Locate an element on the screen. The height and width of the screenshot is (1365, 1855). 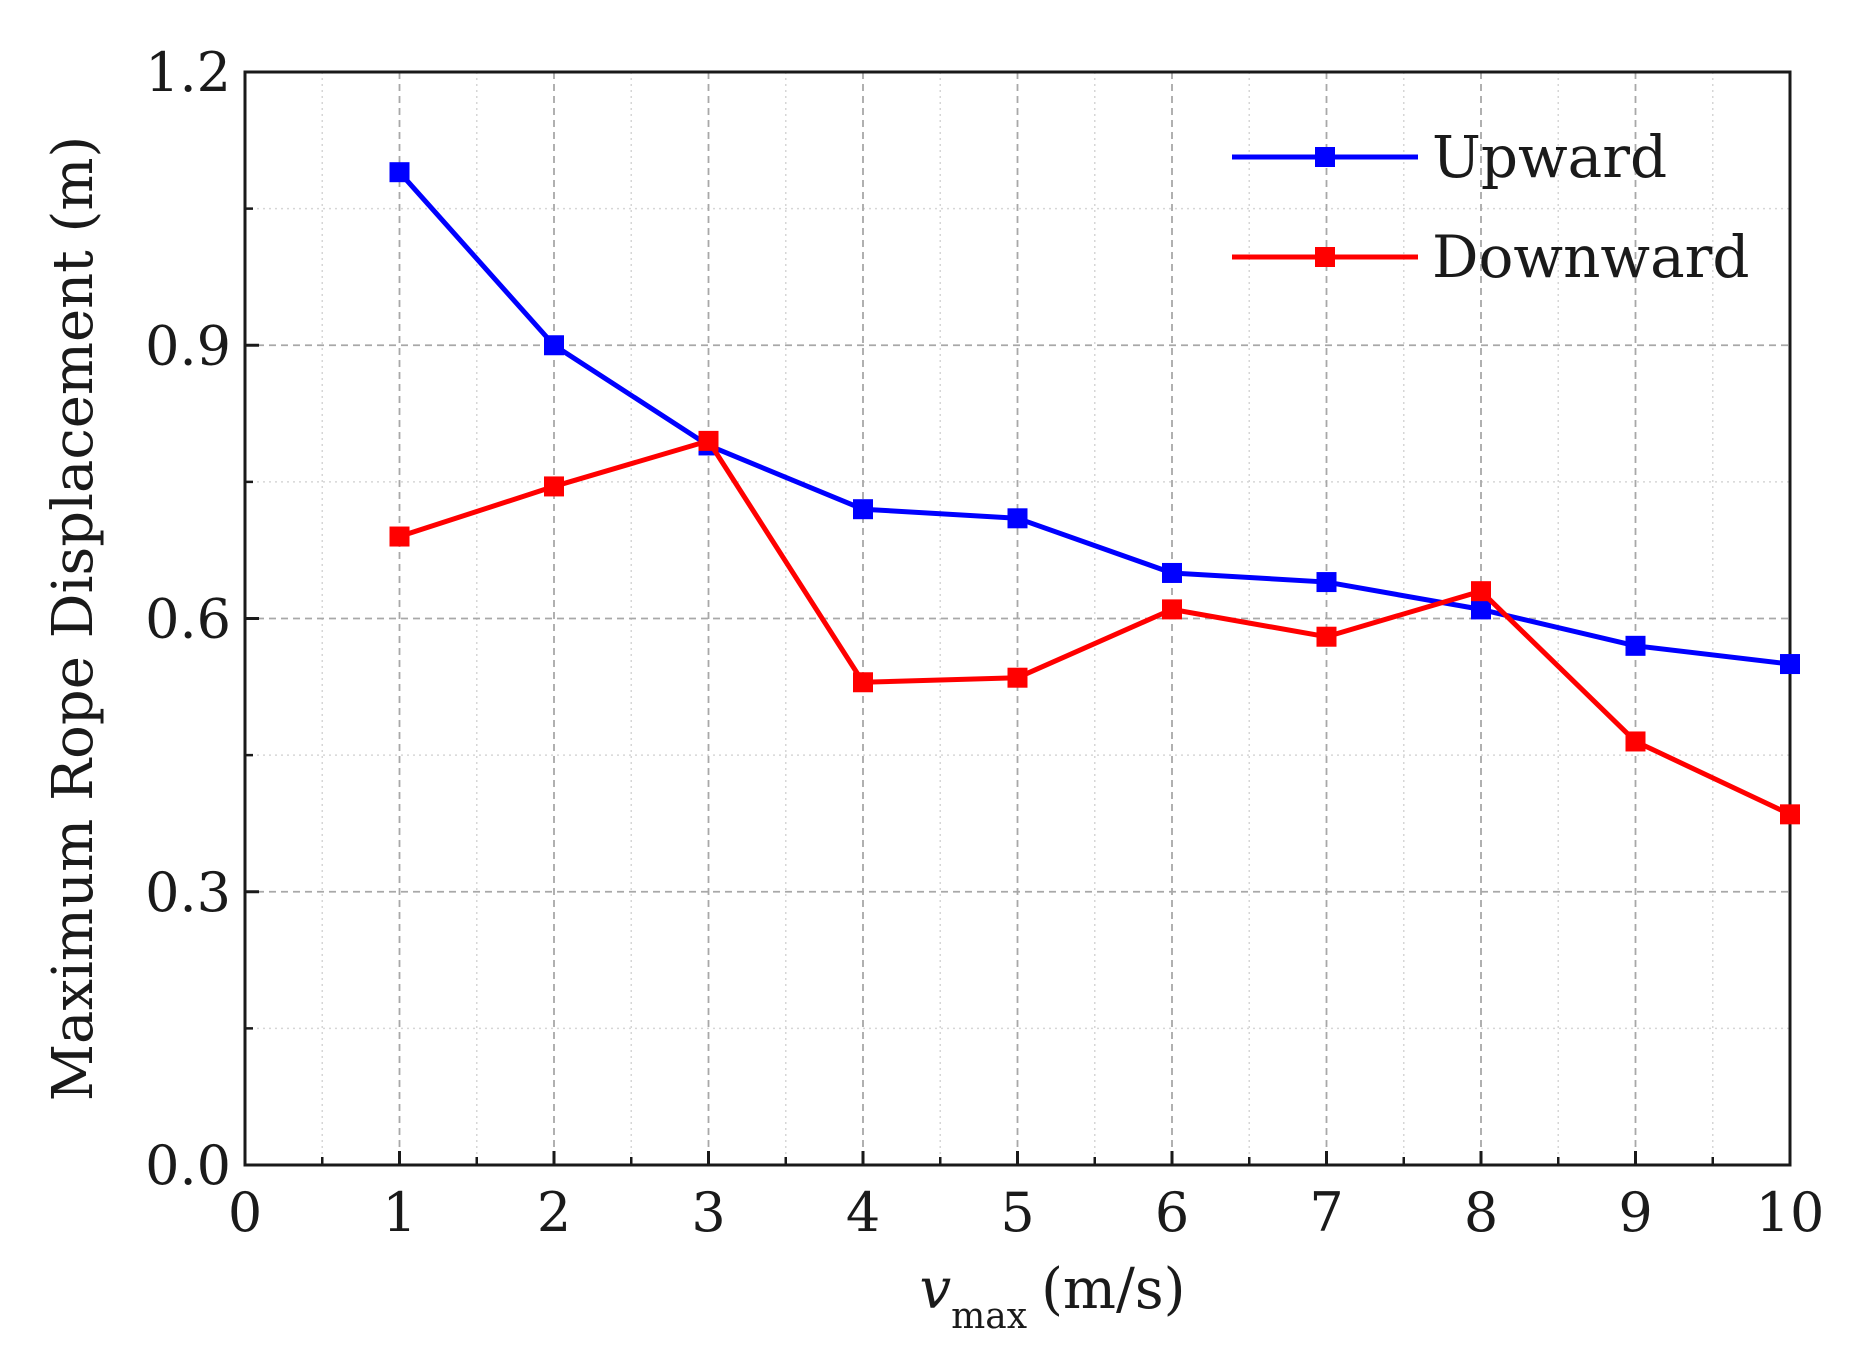
x-axis-title-variable: v is located at coordinates (936, 1289).